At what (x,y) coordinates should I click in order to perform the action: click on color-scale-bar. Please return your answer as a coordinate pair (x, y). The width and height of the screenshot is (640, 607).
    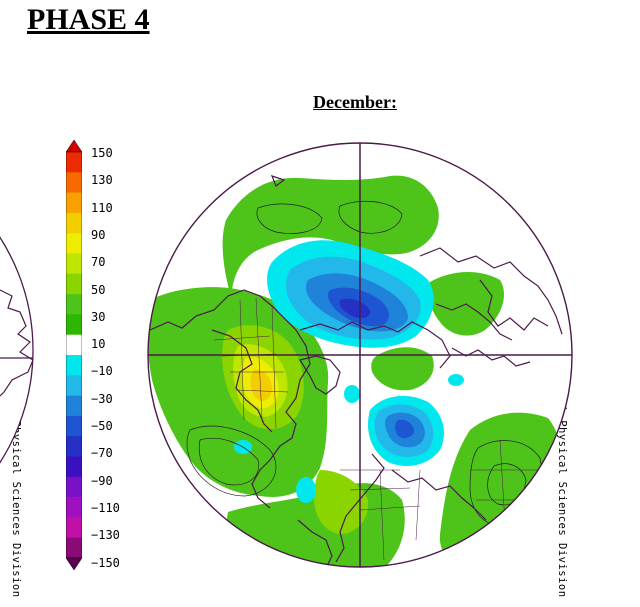
    Looking at the image, I should click on (74, 355).